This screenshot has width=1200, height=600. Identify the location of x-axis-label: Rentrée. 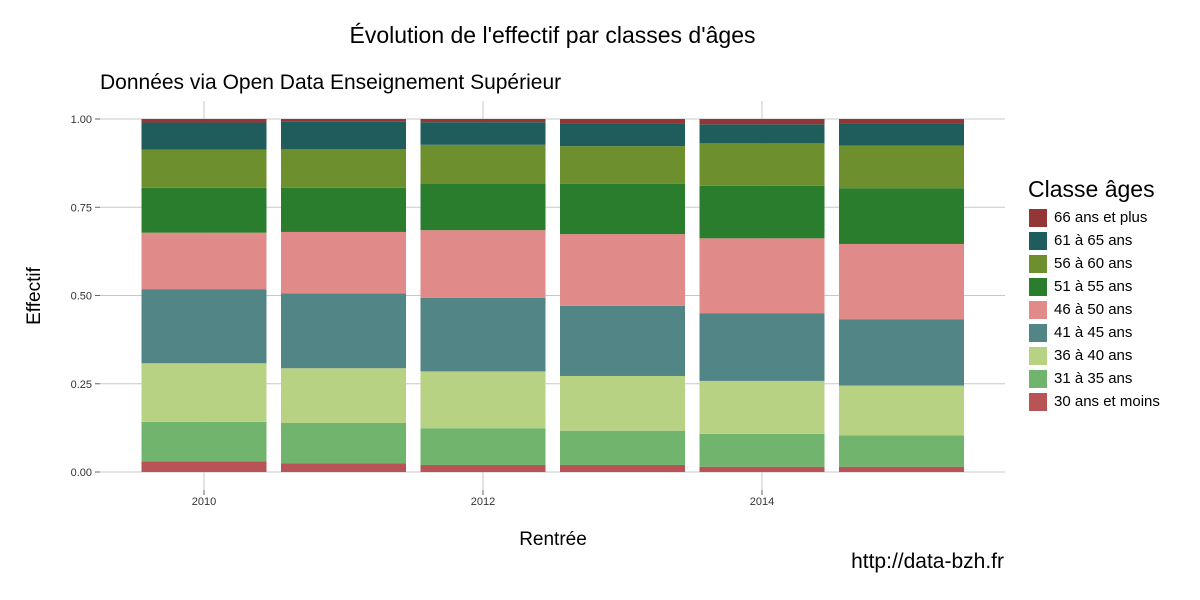
(553, 539).